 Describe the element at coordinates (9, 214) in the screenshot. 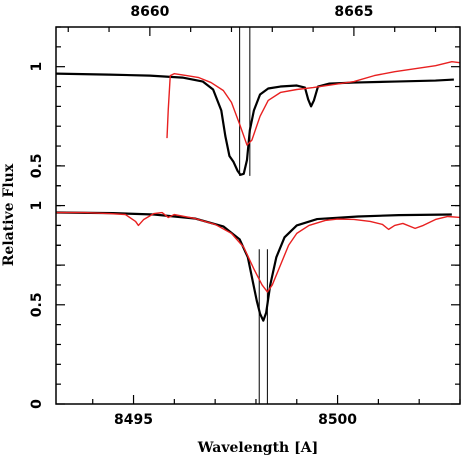

I see `y-axis-title: Relative Flux` at that location.